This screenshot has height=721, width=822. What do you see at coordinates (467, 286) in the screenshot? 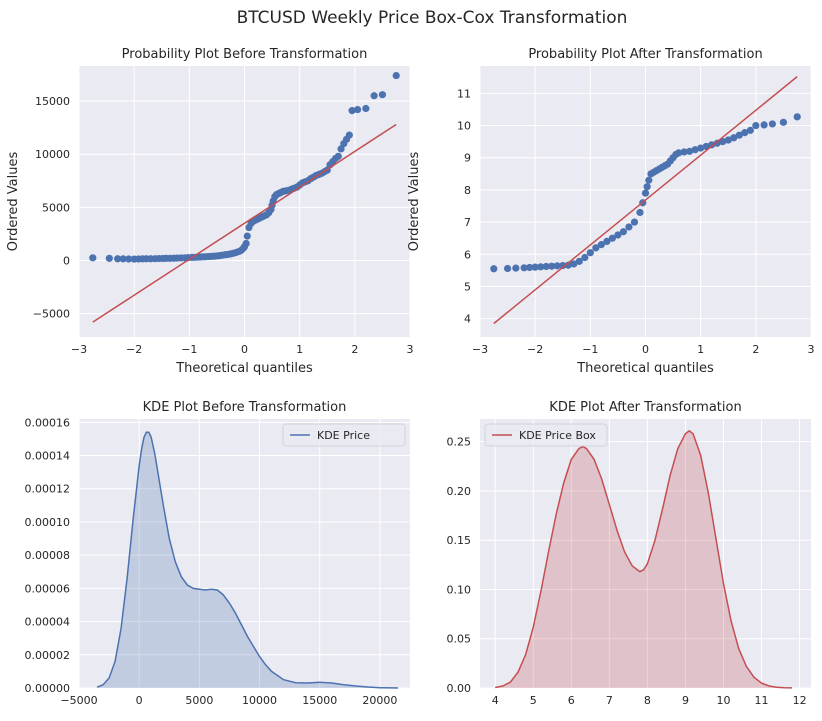
I see `y-tick-label: 5` at bounding box center [467, 286].